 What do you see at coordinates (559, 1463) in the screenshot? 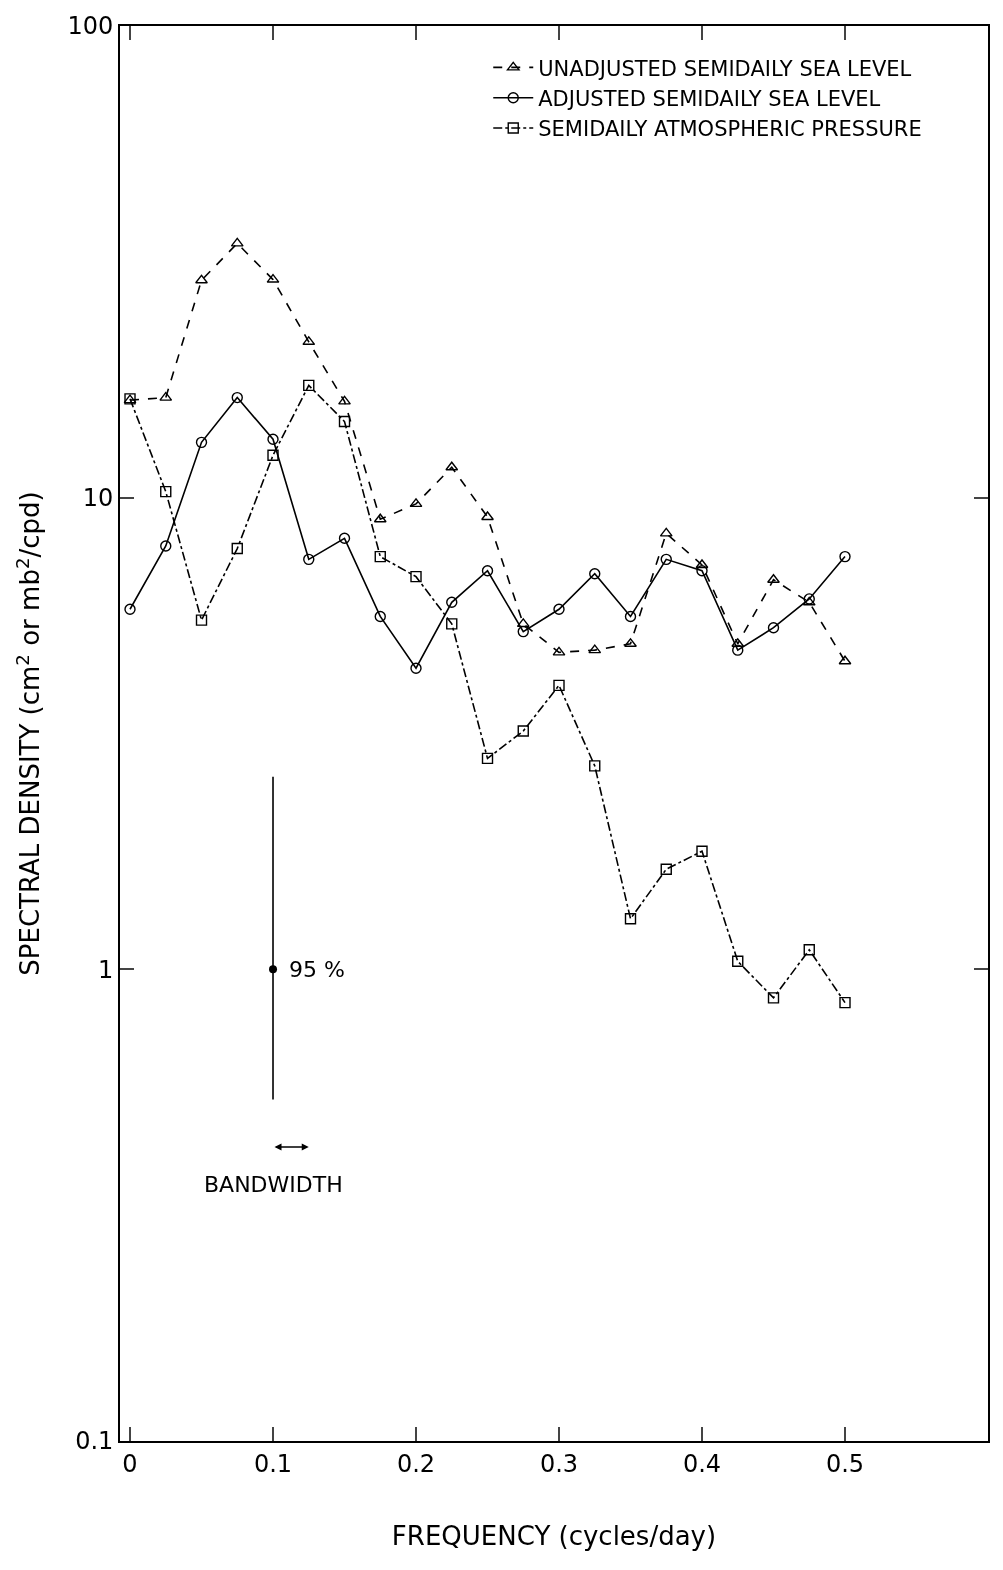
I see `x-tick-label: 0.3` at bounding box center [559, 1463].